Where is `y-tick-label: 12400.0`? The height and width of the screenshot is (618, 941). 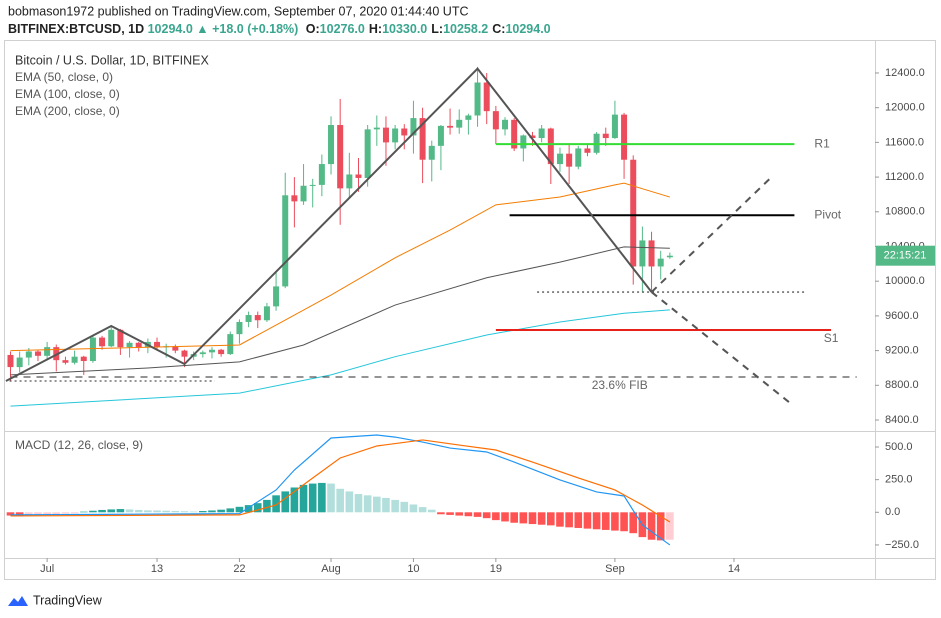
y-tick-label: 12400.0 is located at coordinates (905, 73).